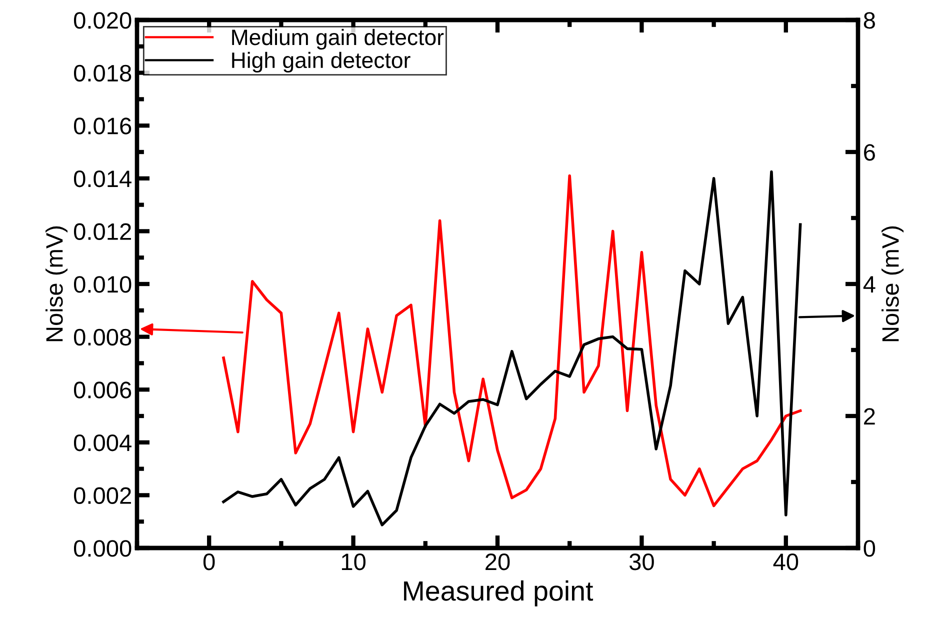 This screenshot has width=928, height=630. I want to click on y-tick-label: 0.000, so click(103, 548).